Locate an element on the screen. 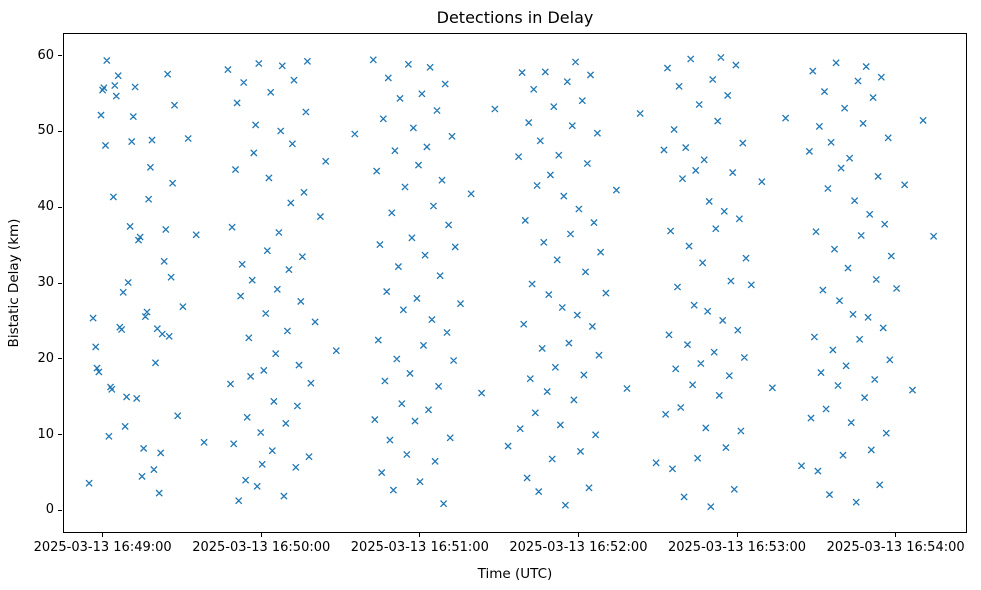  chart-title: Detections in Delay is located at coordinates (515, 17).